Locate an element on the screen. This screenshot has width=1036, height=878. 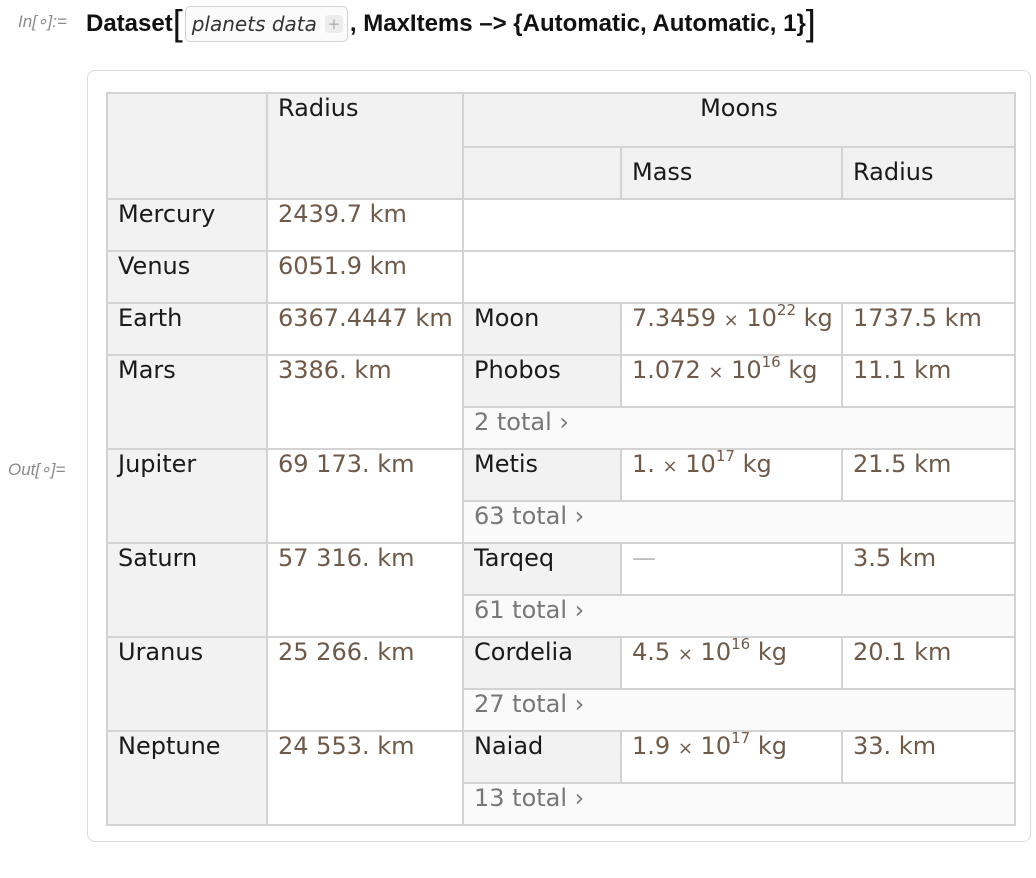
close-bracket: ] is located at coordinates (810, 22).